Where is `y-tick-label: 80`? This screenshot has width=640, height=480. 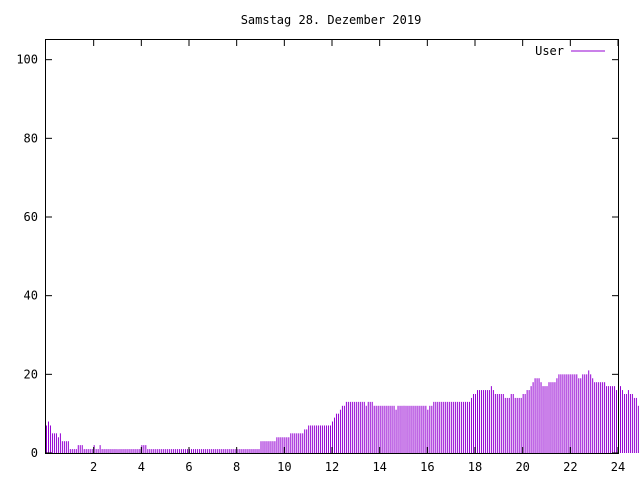 y-tick-label: 80 is located at coordinates (31, 138).